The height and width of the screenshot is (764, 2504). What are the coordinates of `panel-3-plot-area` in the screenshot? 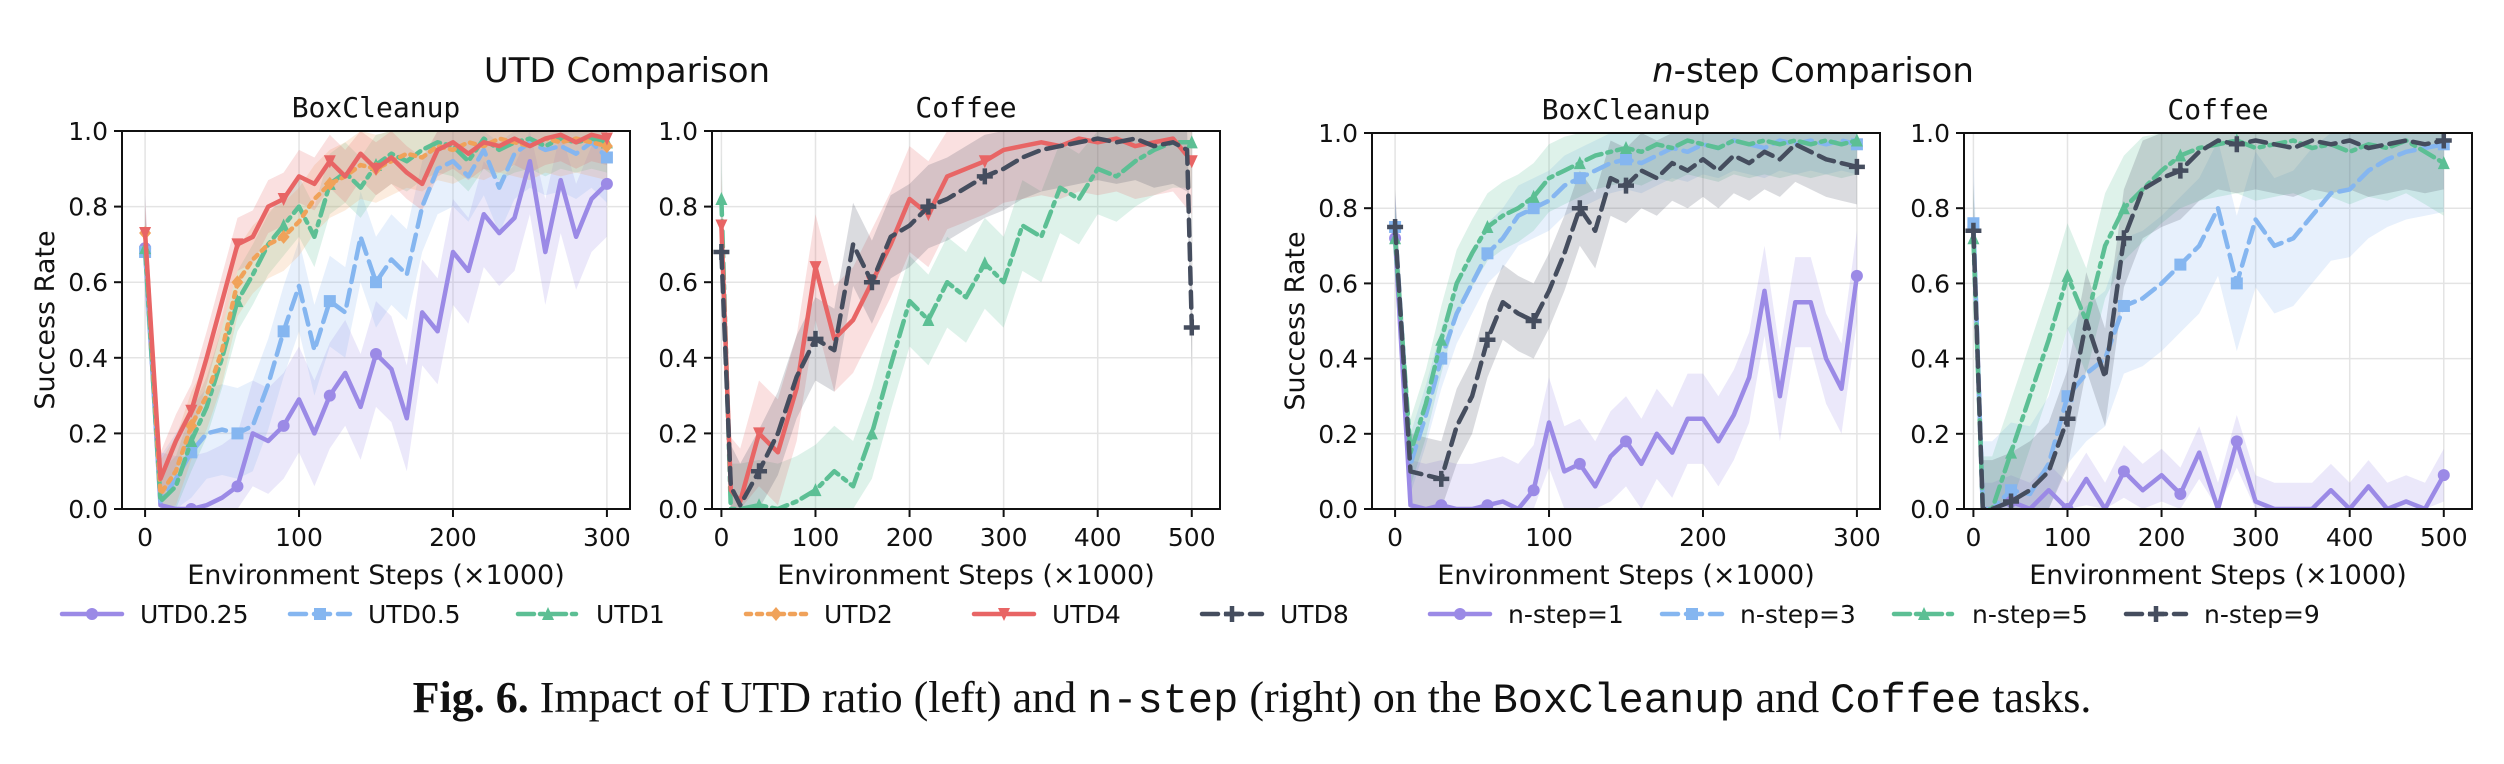 It's located at (1626, 321).